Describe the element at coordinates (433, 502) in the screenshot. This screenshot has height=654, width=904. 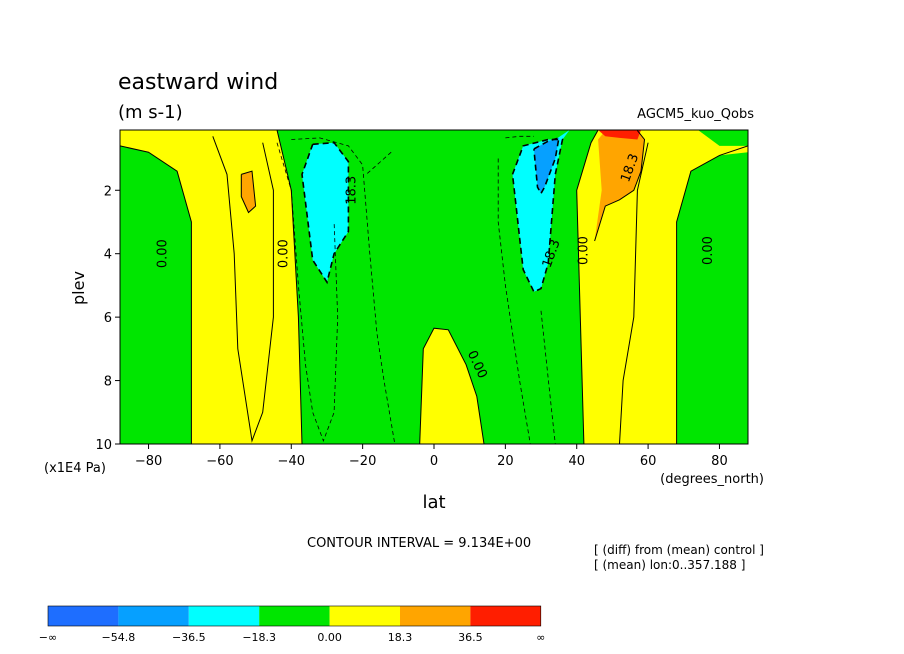
I see `x-axis-label: lat` at that location.